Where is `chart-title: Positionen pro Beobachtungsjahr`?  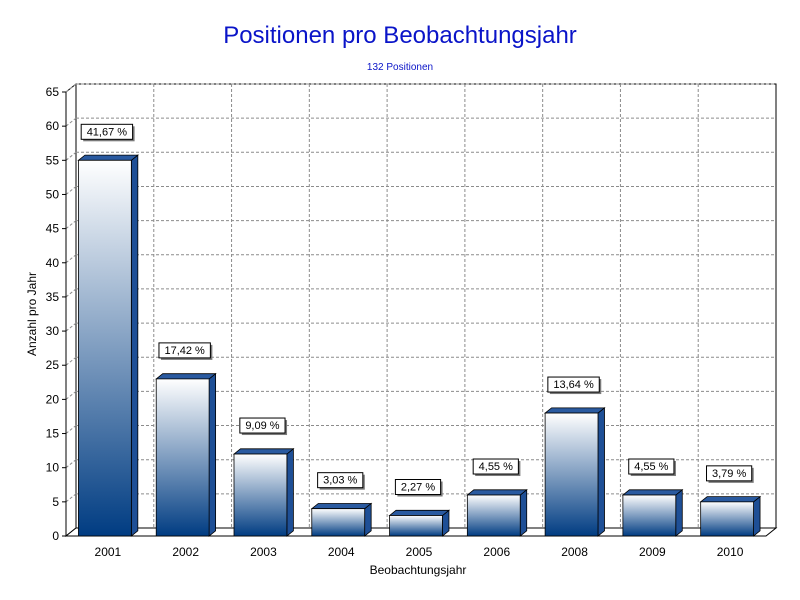
chart-title: Positionen pro Beobachtungsjahr is located at coordinates (400, 35).